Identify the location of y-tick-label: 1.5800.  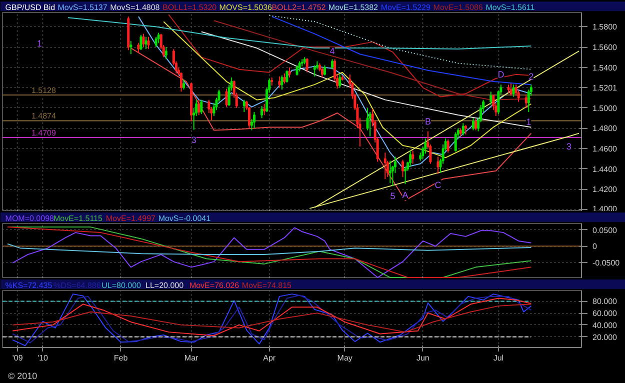
(605, 27).